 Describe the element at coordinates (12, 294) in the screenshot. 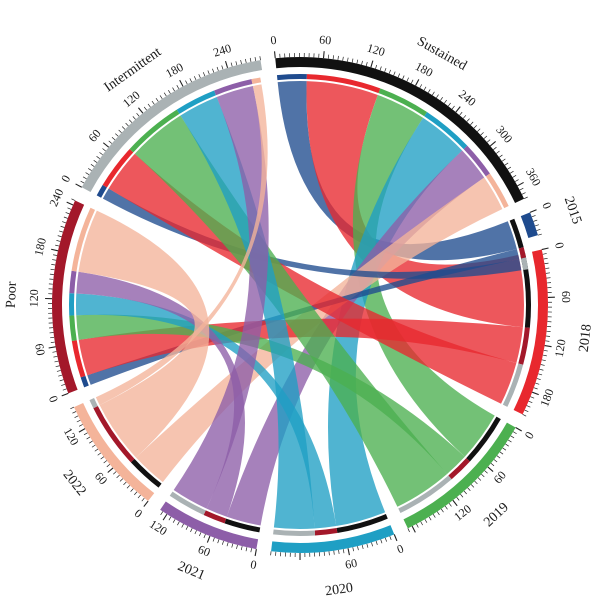

I see `group-label-poor: Poor` at that location.